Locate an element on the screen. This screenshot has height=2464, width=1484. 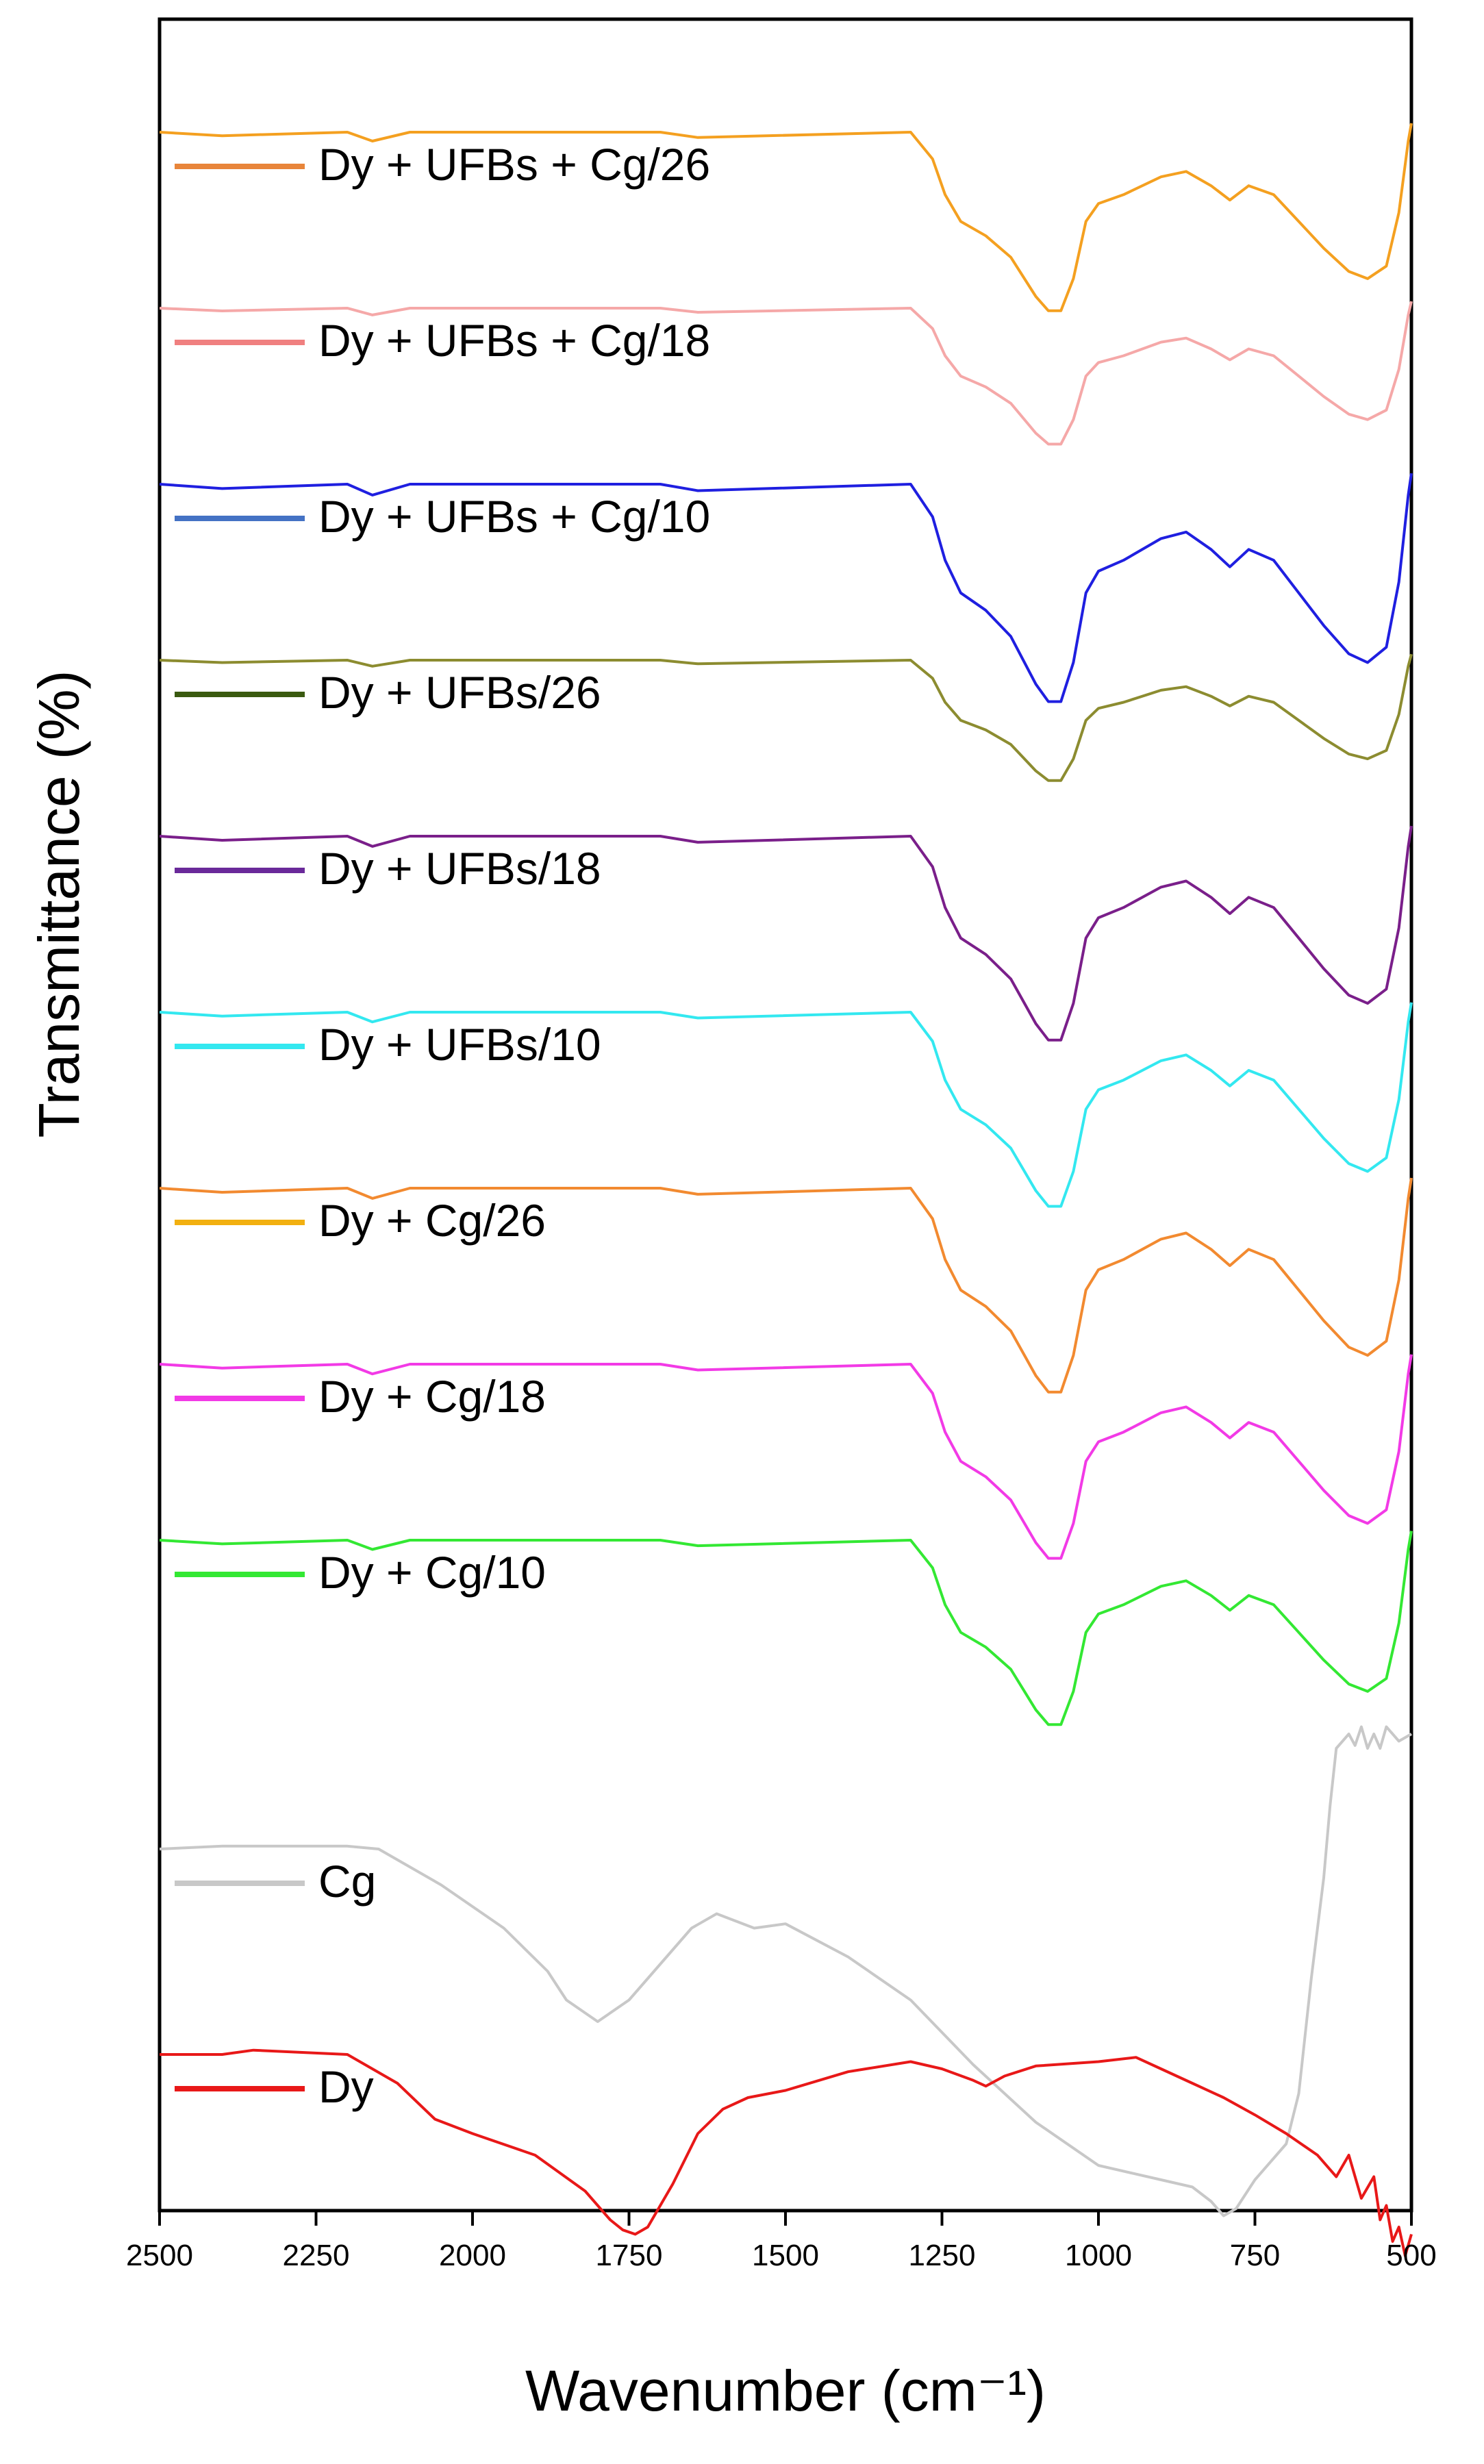
legend-label: Dy + Cg/18 is located at coordinates (432, 1396).